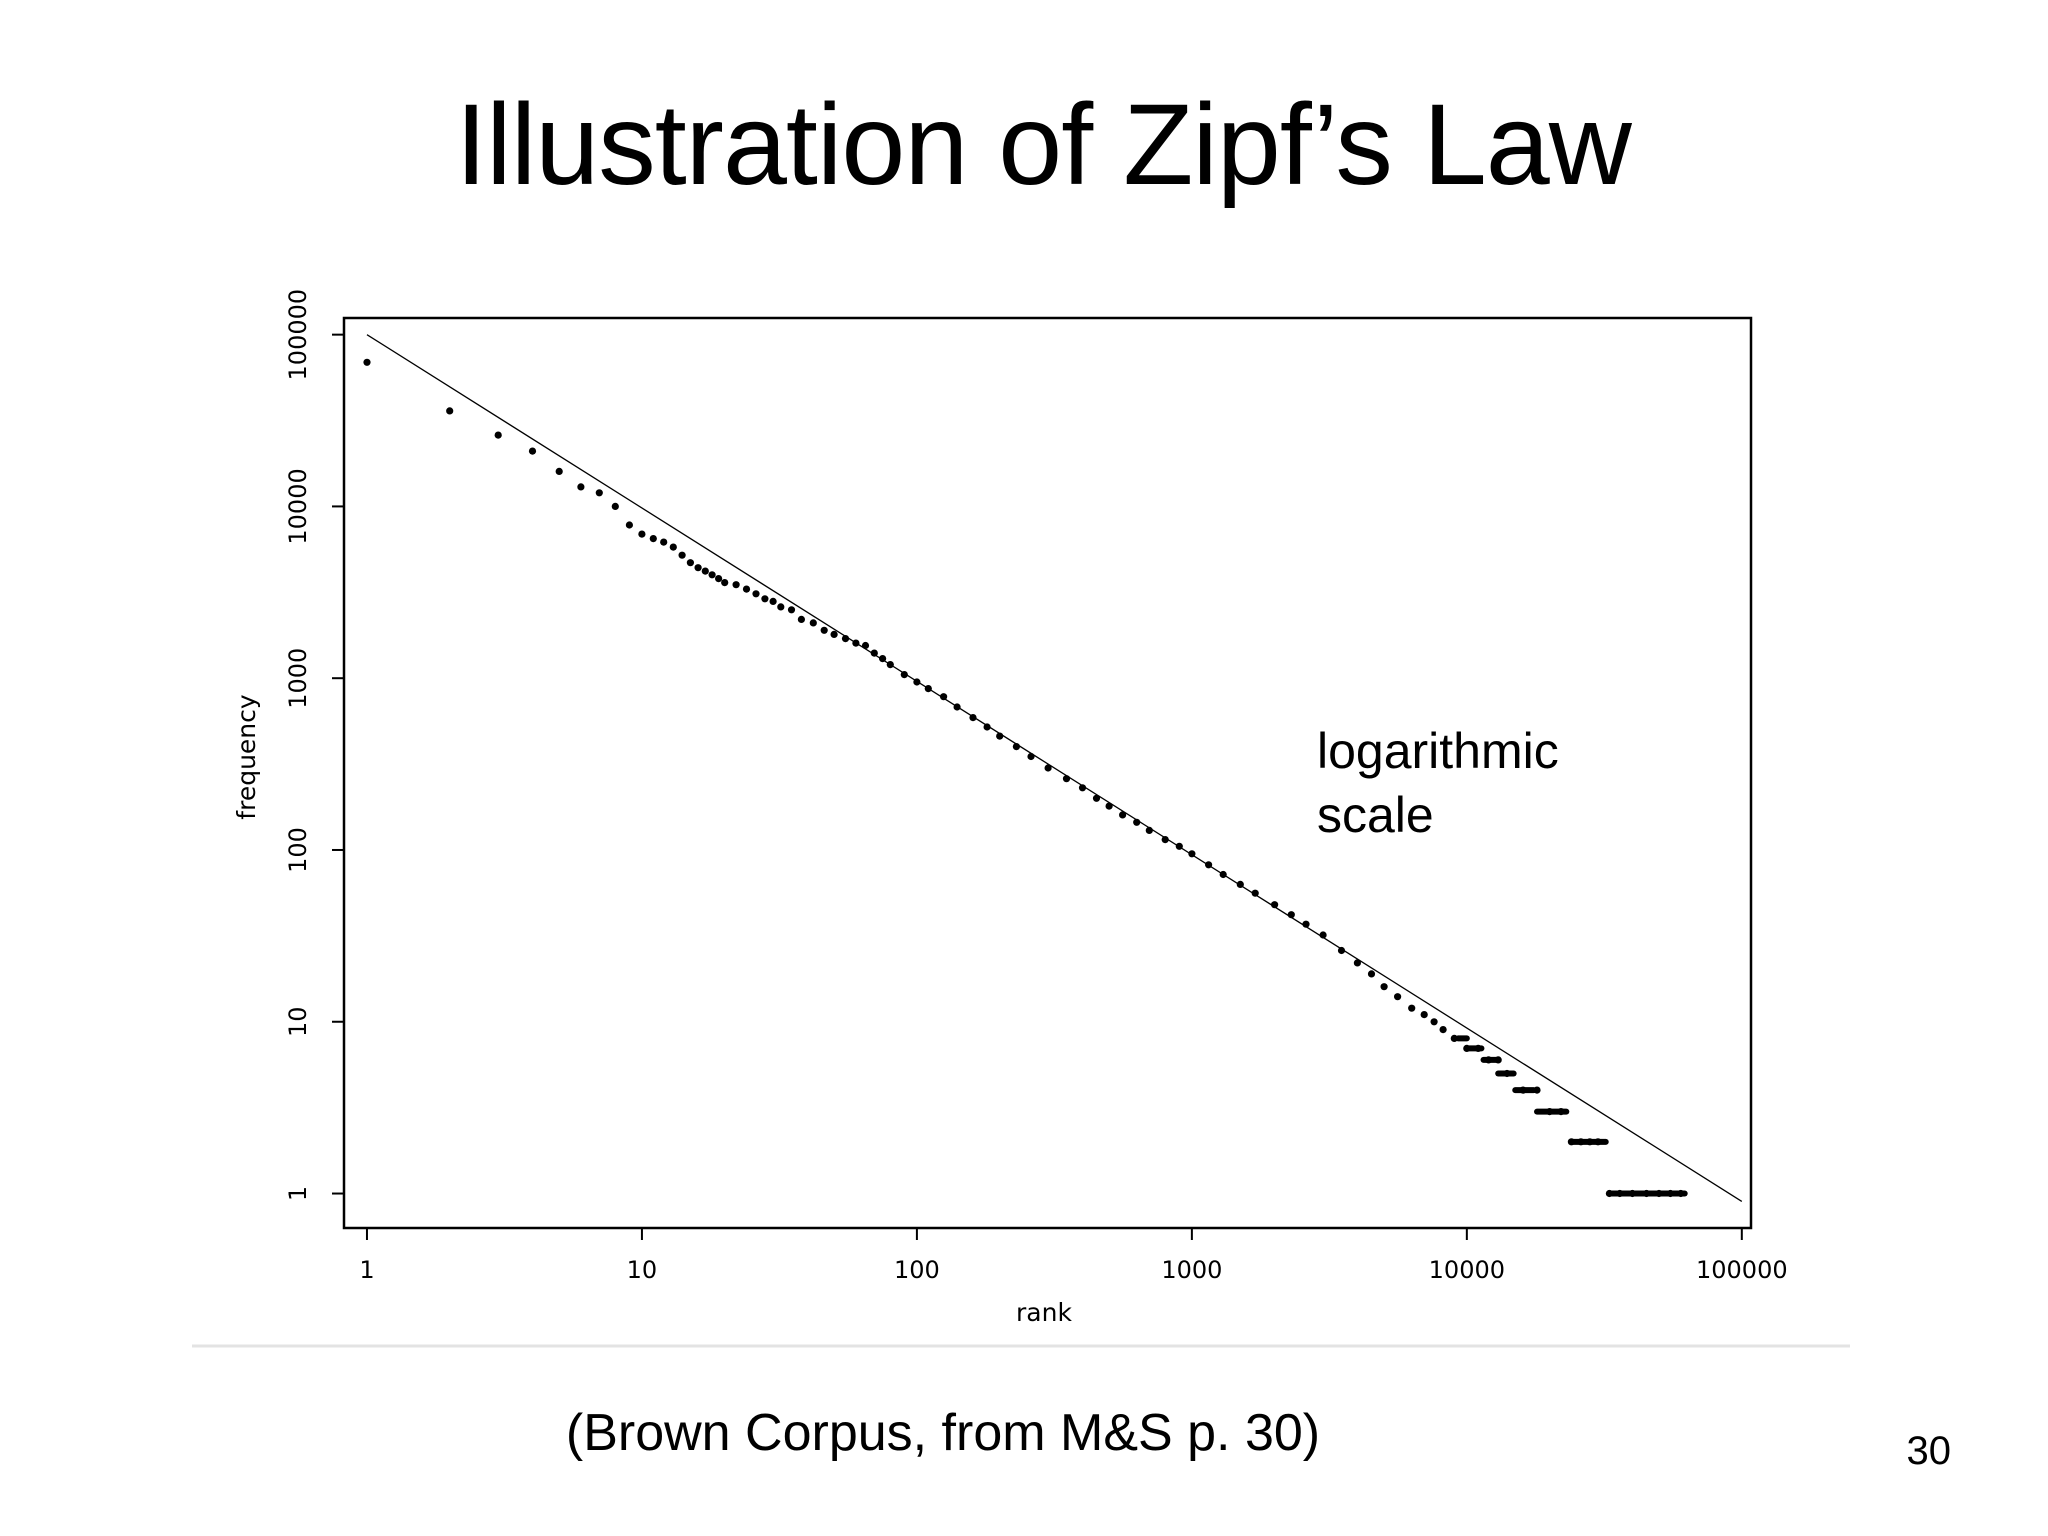 The image size is (2048, 1536). Describe the element at coordinates (943, 1433) in the screenshot. I see `caption: (Brown Corpus, from M&S p. 30)` at that location.